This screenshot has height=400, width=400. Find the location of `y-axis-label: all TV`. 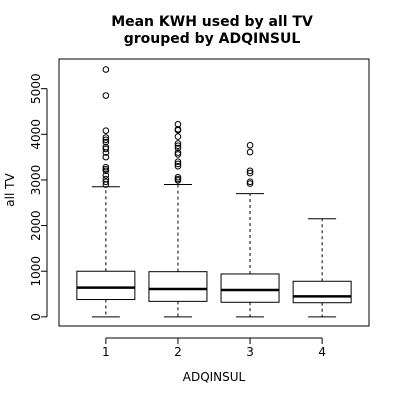

y-axis-label: all TV is located at coordinates (10, 190).